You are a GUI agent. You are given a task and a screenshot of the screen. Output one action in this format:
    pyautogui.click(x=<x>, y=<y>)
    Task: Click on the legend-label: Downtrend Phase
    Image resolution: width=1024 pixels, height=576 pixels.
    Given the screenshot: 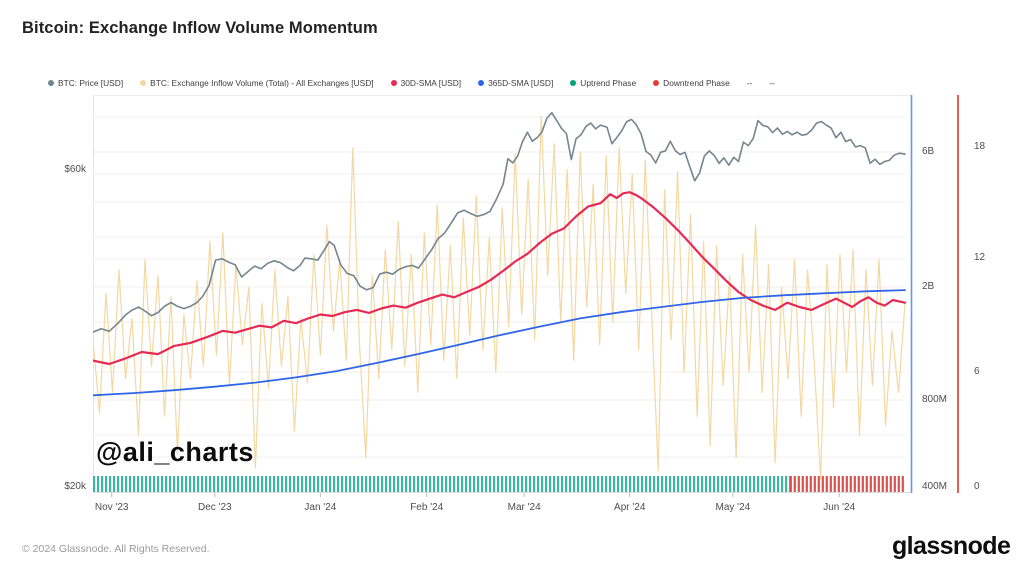 What is the action you would take?
    pyautogui.click(x=696, y=83)
    